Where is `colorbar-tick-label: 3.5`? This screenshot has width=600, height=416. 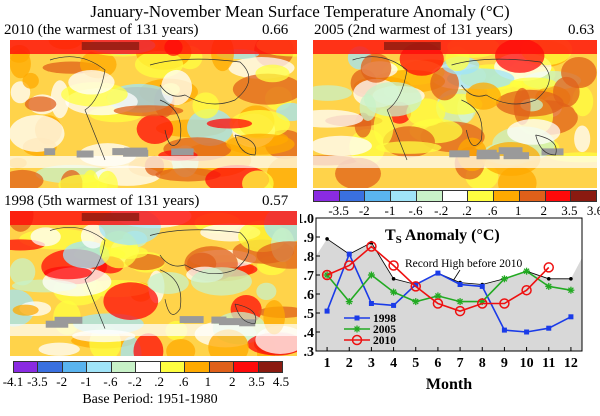 colorbar-tick-label: 3.5 is located at coordinates (569, 210).